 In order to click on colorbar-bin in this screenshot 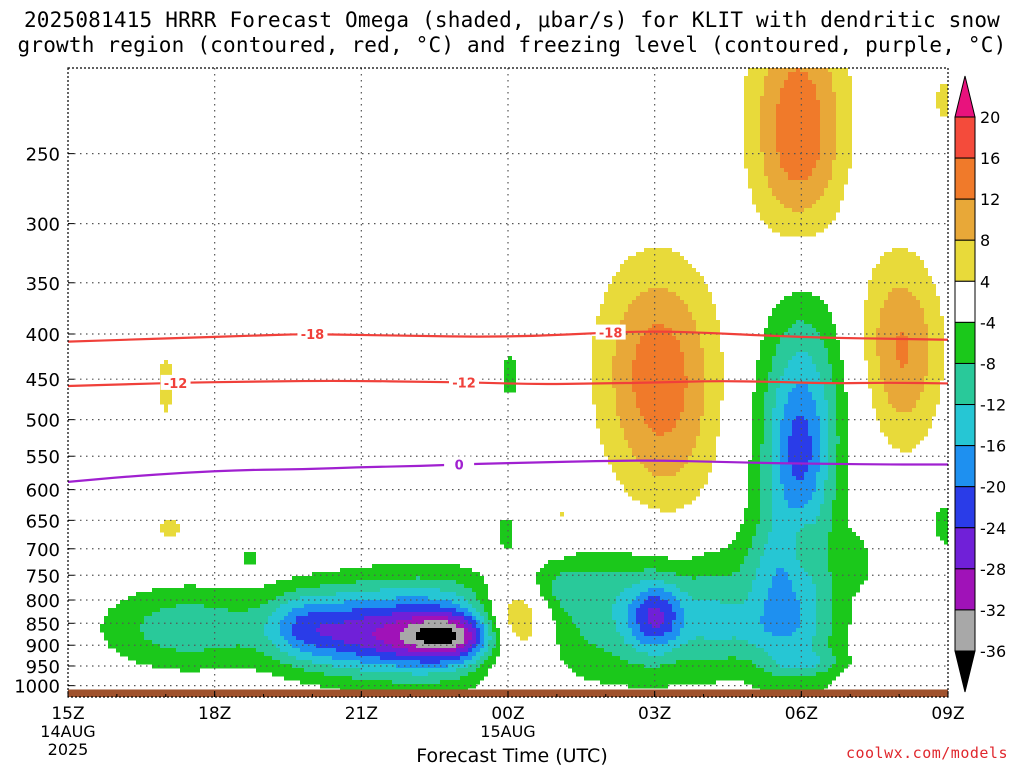, I will do `click(965, 548)`.